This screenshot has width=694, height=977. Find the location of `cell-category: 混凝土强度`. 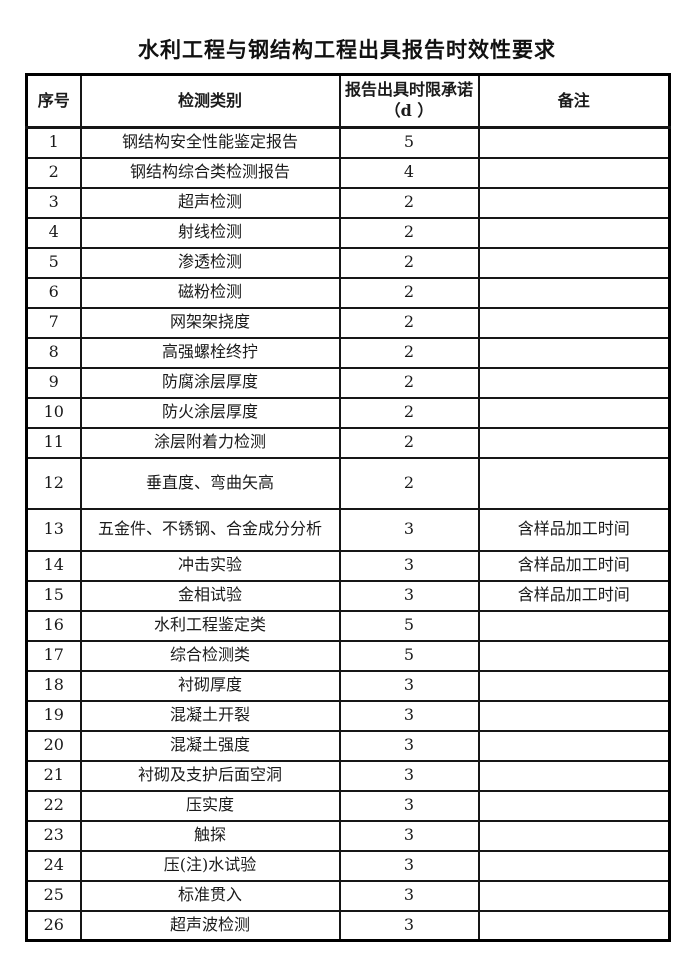

cell-category: 混凝土强度 is located at coordinates (210, 745).